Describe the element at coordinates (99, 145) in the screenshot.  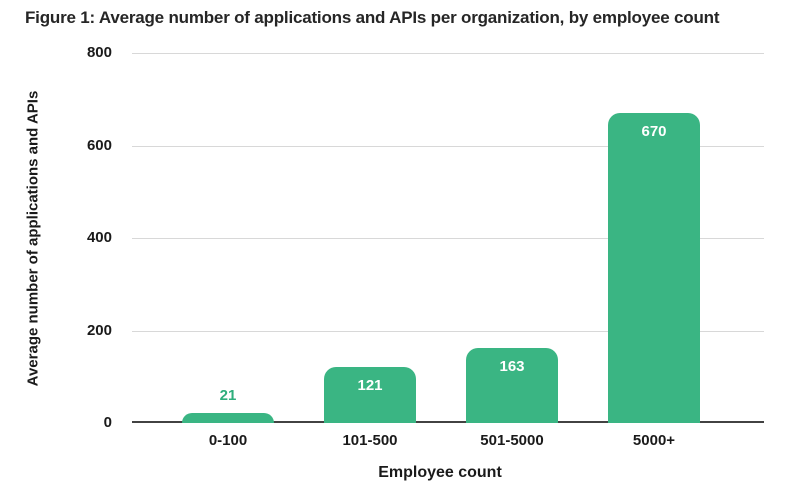
I see `y-tick-label-600: 600` at that location.